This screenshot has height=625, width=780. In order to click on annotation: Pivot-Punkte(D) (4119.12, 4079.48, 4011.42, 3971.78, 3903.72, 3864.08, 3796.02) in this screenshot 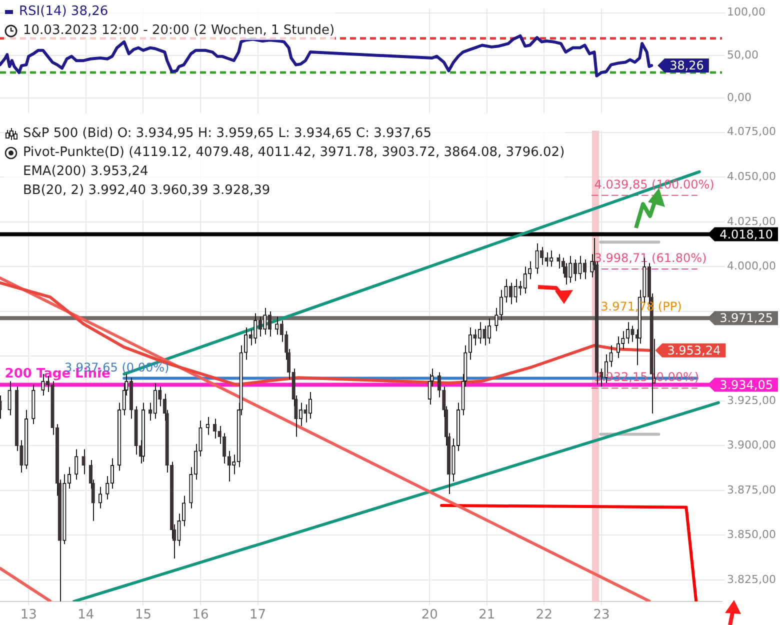, I will do `click(294, 153)`.